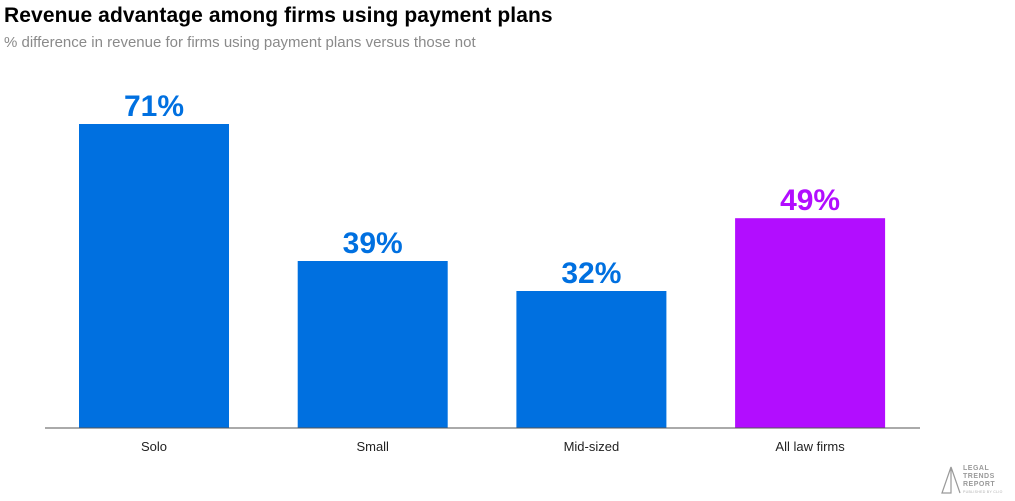  What do you see at coordinates (983, 492) in the screenshot?
I see `logo-tagline: PUBLISHED BY CLIO` at bounding box center [983, 492].